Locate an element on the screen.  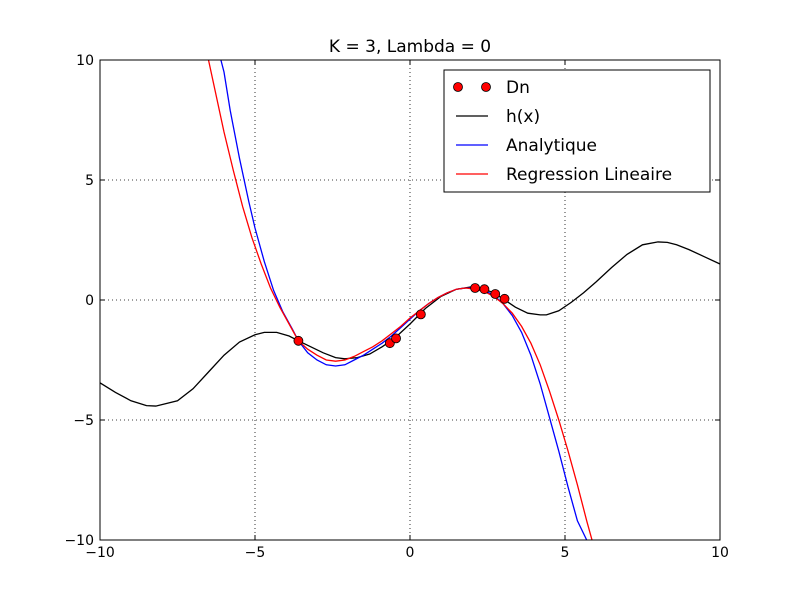
legend-label: h(x) is located at coordinates (523, 117).